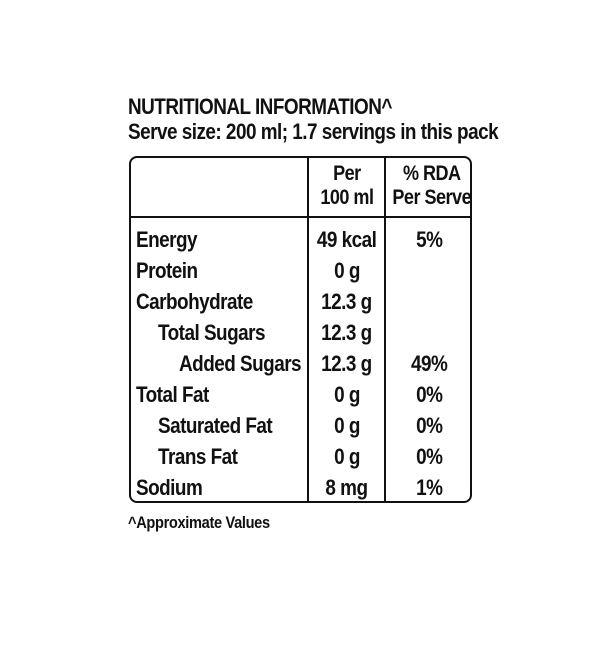 The width and height of the screenshot is (600, 651). Describe the element at coordinates (169, 487) in the screenshot. I see `nutrient-name: Sodium` at that location.